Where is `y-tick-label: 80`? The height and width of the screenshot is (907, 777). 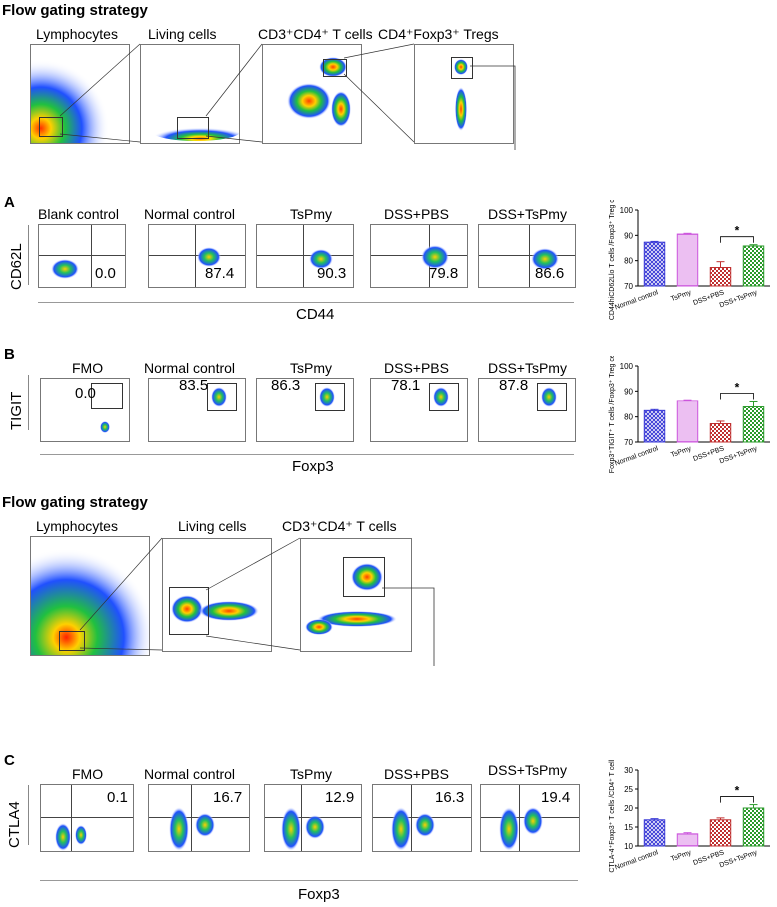
y-tick-label: 80 is located at coordinates (628, 417).